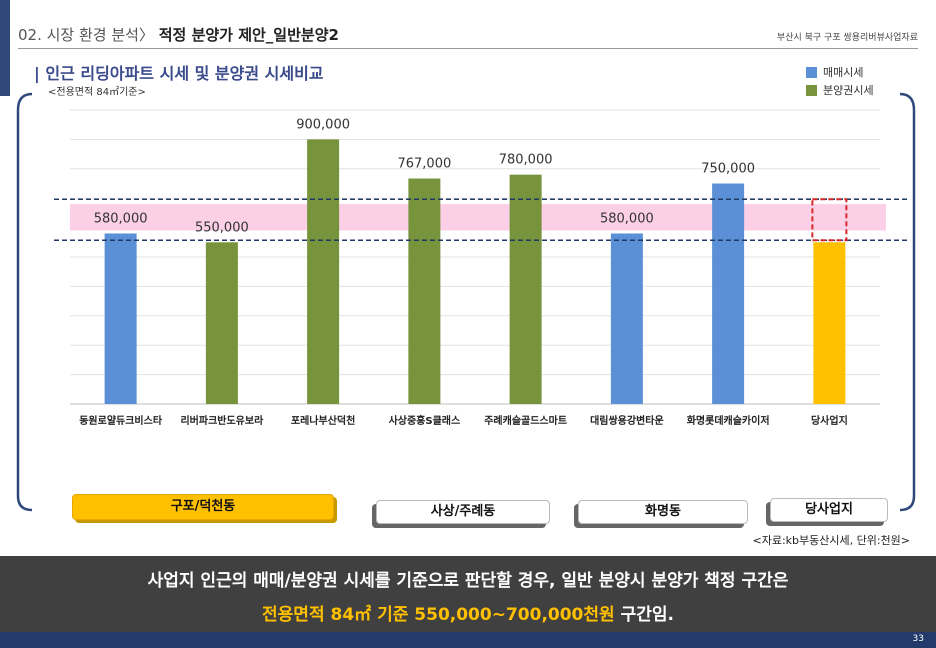  I want to click on footer-band, so click(468, 640).